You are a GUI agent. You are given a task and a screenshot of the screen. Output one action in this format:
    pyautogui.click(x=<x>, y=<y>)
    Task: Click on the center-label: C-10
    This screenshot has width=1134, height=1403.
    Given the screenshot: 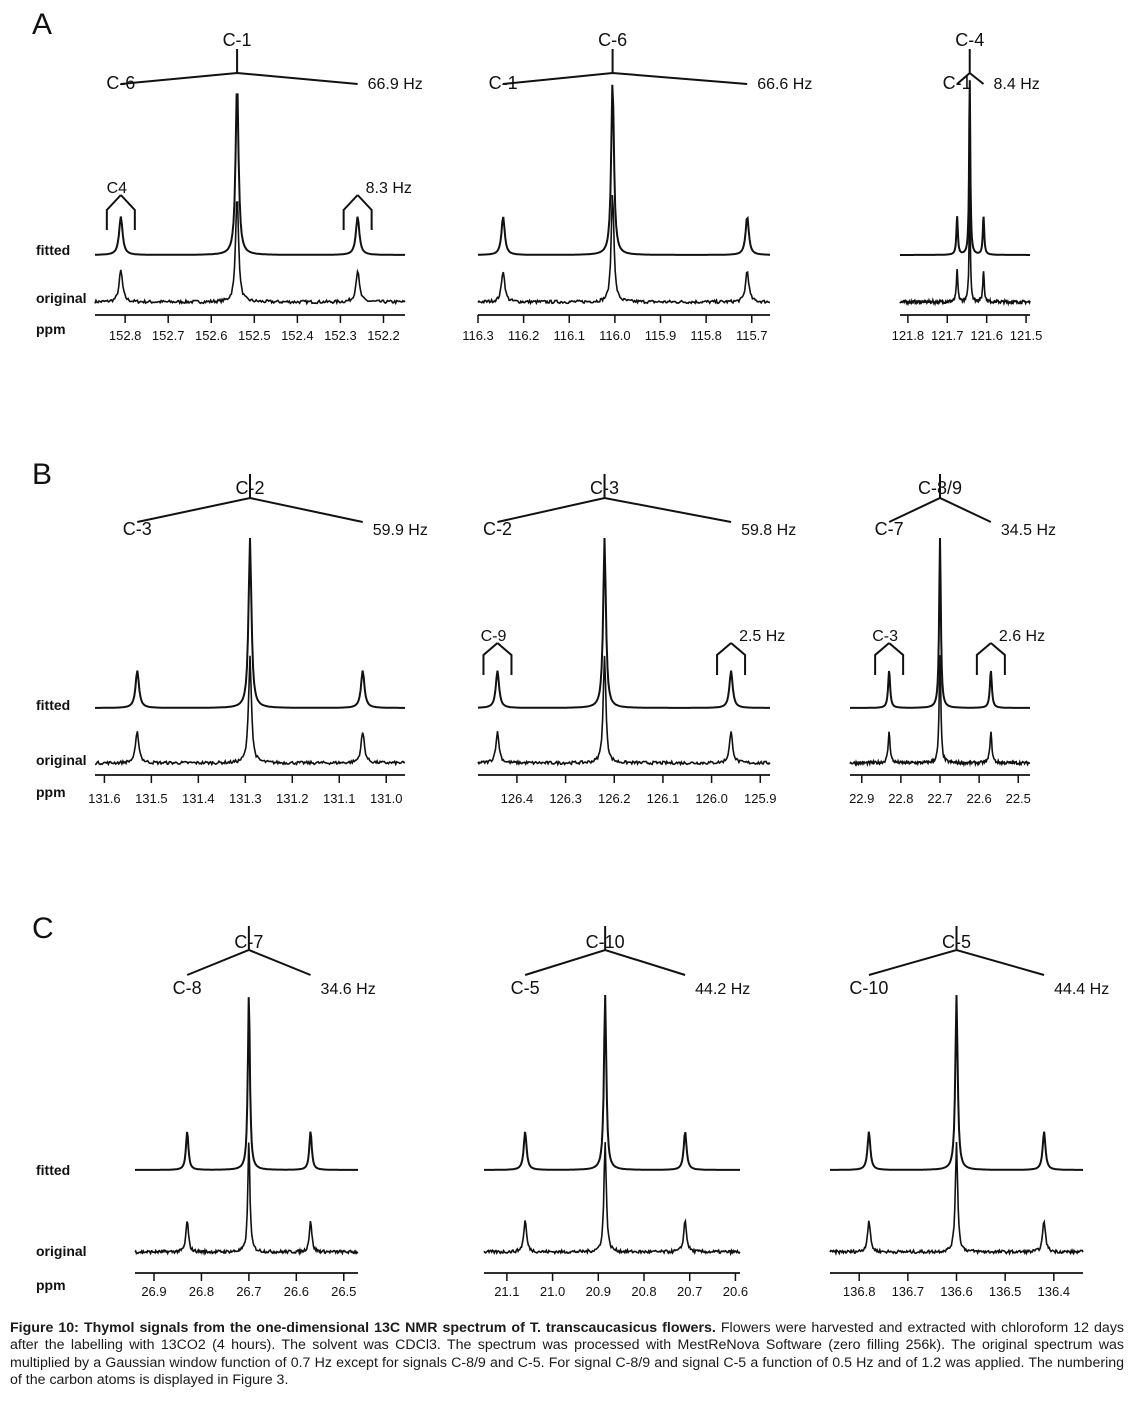 What is the action you would take?
    pyautogui.click(x=605, y=942)
    